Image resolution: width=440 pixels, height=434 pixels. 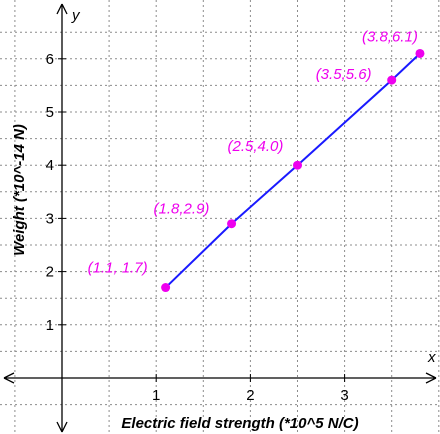 I want to click on y-tick-label: 1, so click(x=50, y=325).